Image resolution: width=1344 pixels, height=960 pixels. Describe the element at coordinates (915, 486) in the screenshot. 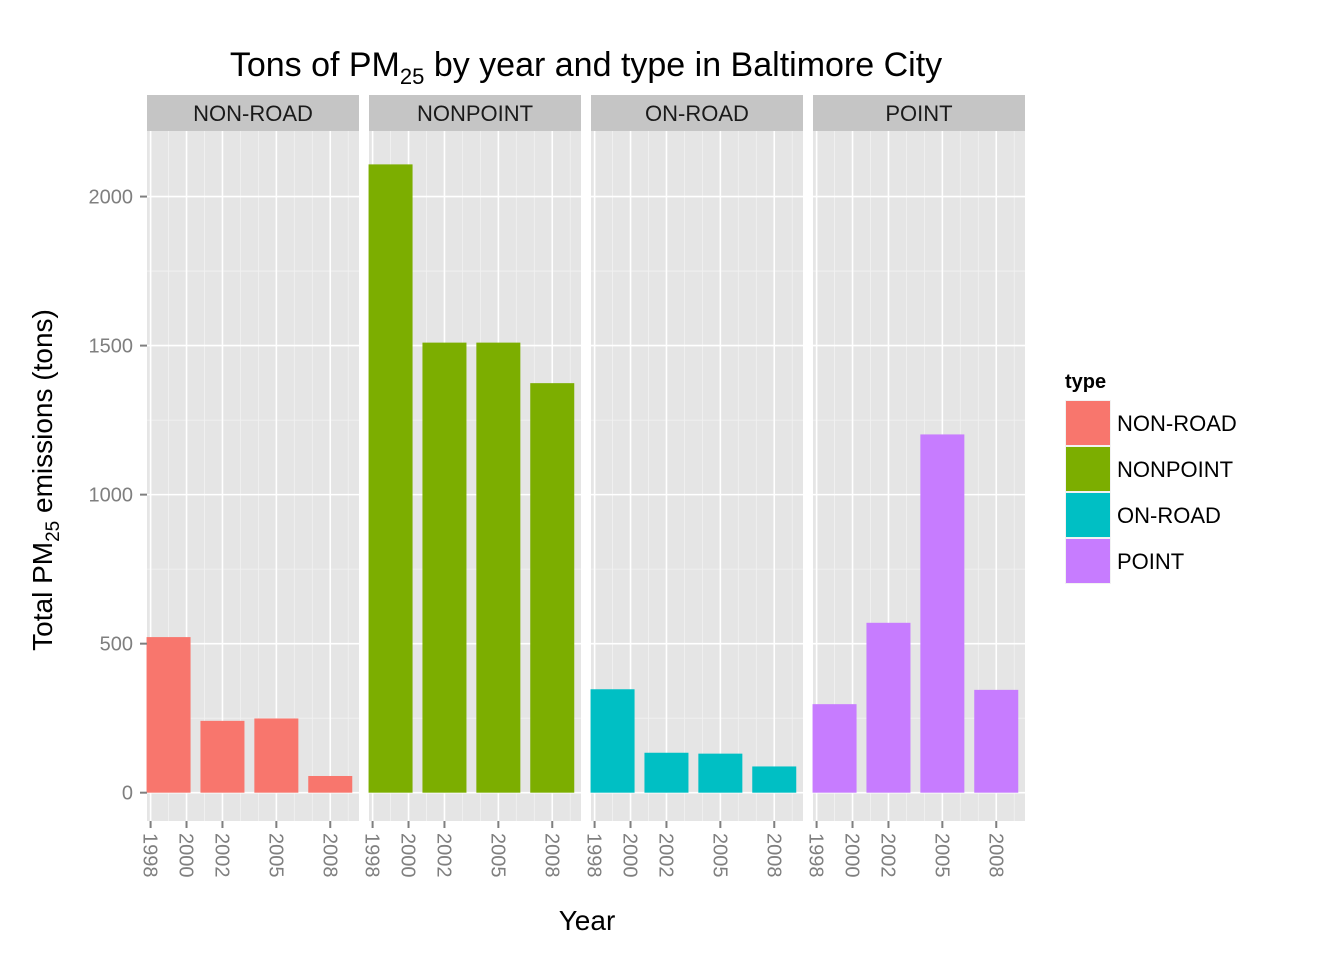

I see `facet-panel-point: POINT 1998 2000 2002 2005 2008` at that location.